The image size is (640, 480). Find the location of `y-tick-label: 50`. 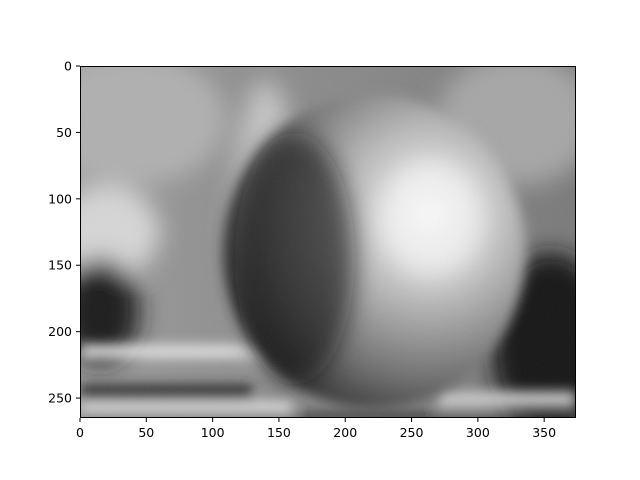

y-tick-label: 50 is located at coordinates (64, 132).